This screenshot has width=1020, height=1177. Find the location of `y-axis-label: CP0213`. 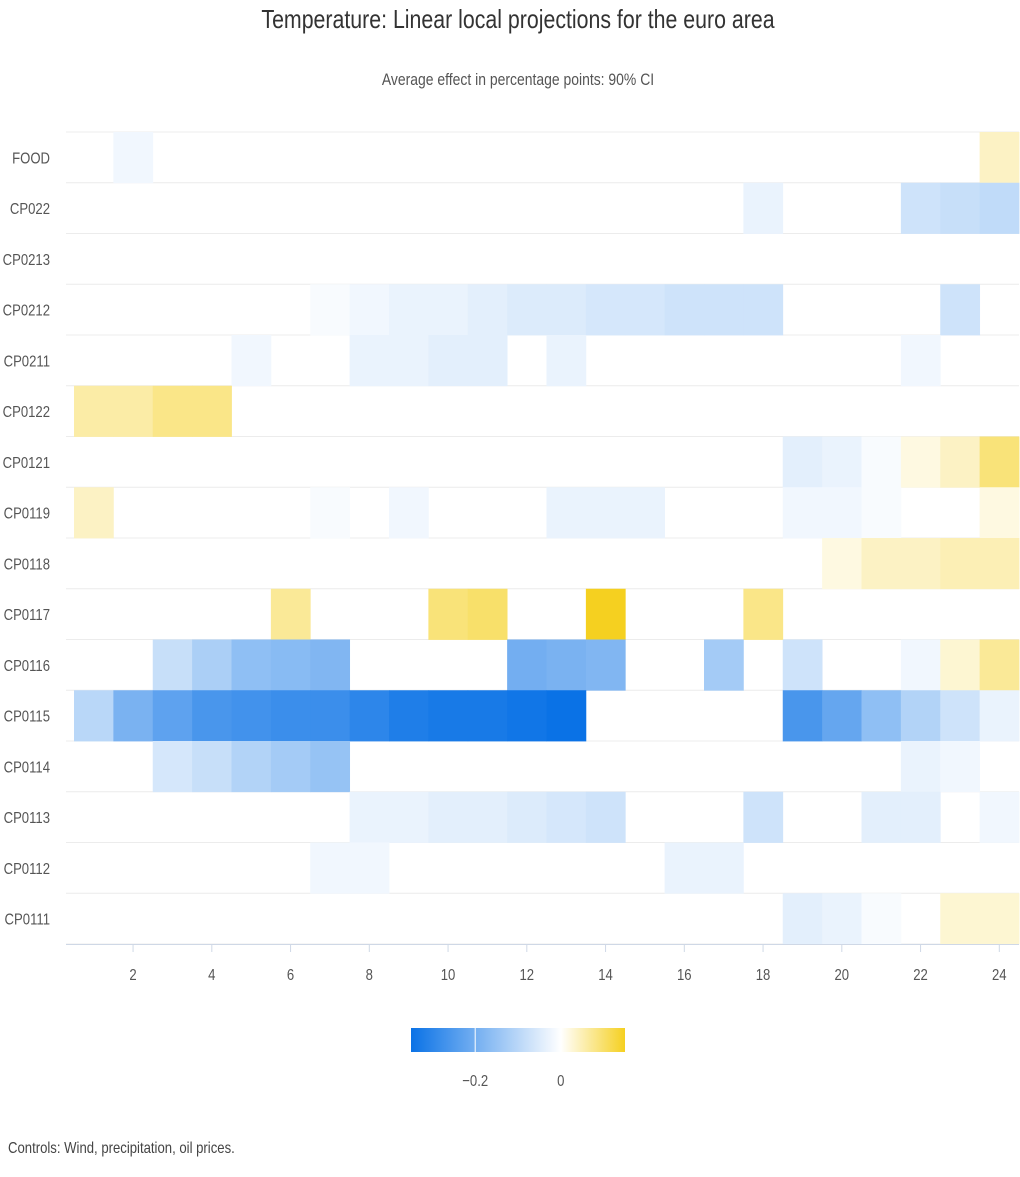

y-axis-label: CP0213 is located at coordinates (26, 260).